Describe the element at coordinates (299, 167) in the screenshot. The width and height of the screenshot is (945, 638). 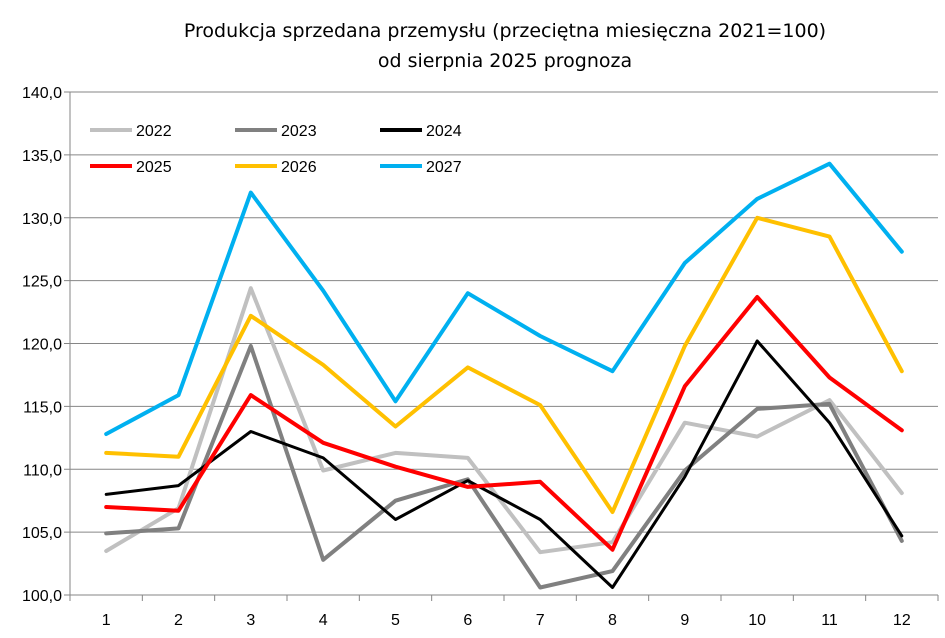
I see `legend-label-2026: 2026` at that location.